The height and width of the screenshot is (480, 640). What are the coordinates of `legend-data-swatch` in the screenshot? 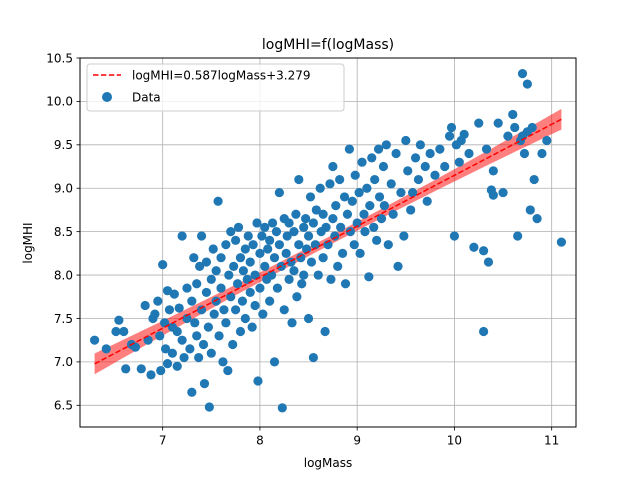 It's located at (107, 97).